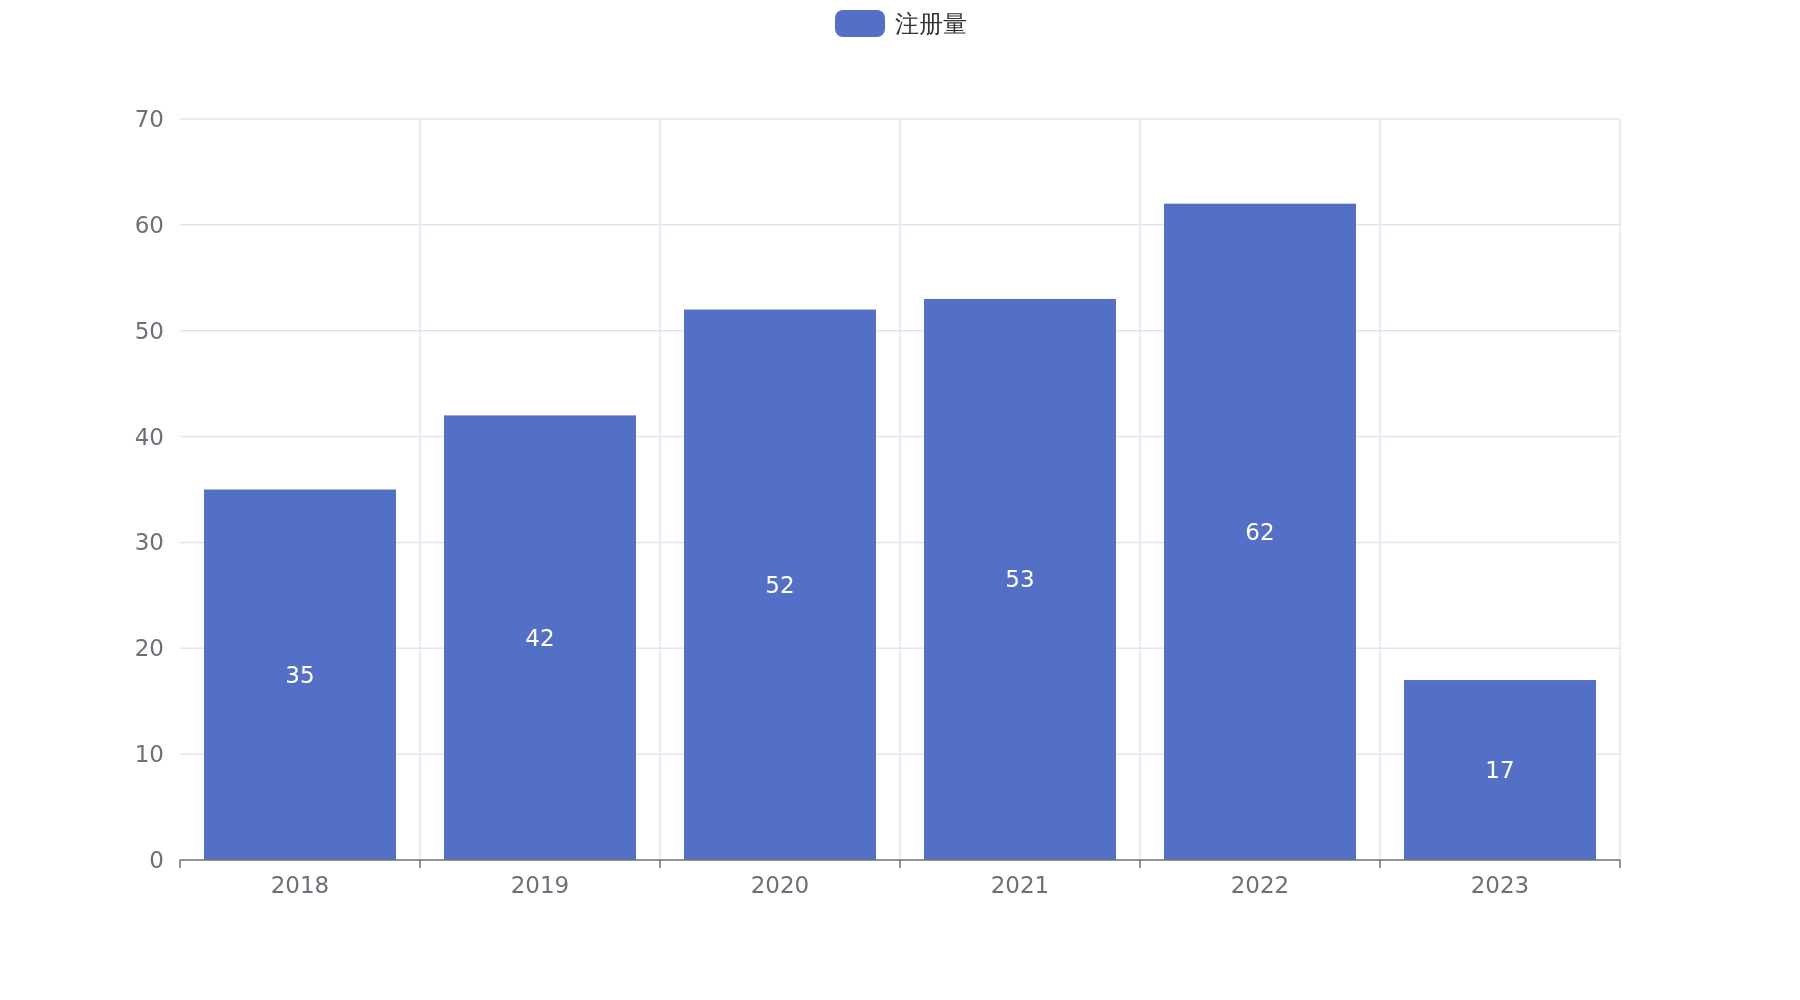 This screenshot has width=1800, height=1000. I want to click on x-tick-label: 2023, so click(1500, 885).